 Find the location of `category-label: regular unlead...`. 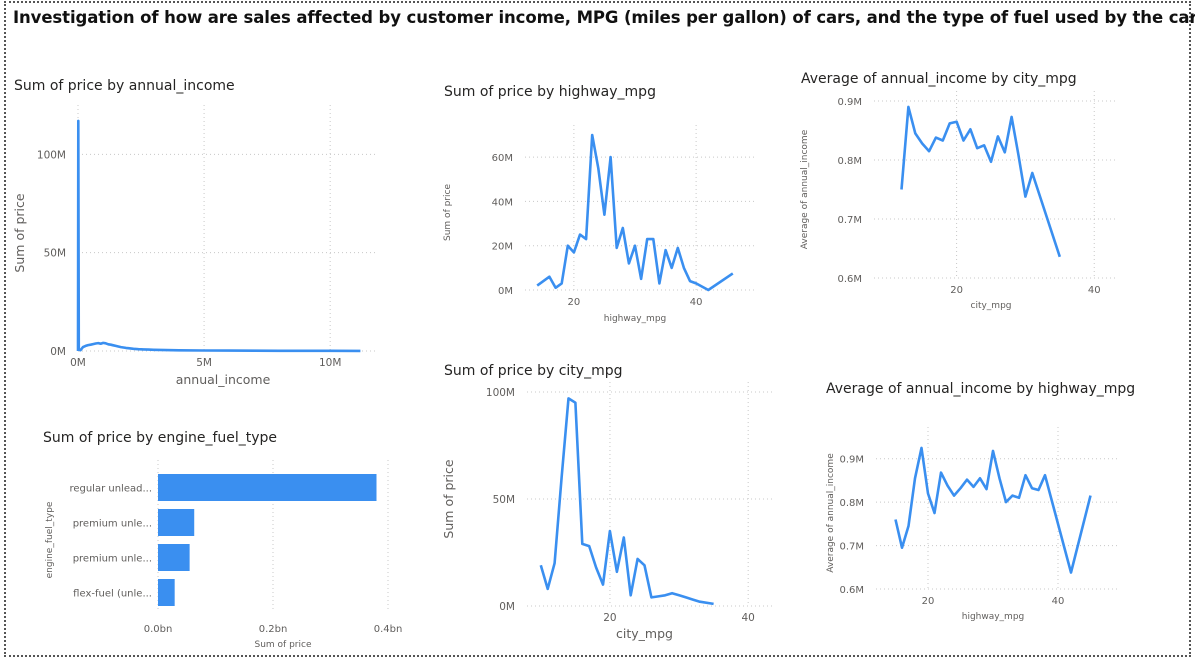

category-label: regular unlead... is located at coordinates (110, 489).